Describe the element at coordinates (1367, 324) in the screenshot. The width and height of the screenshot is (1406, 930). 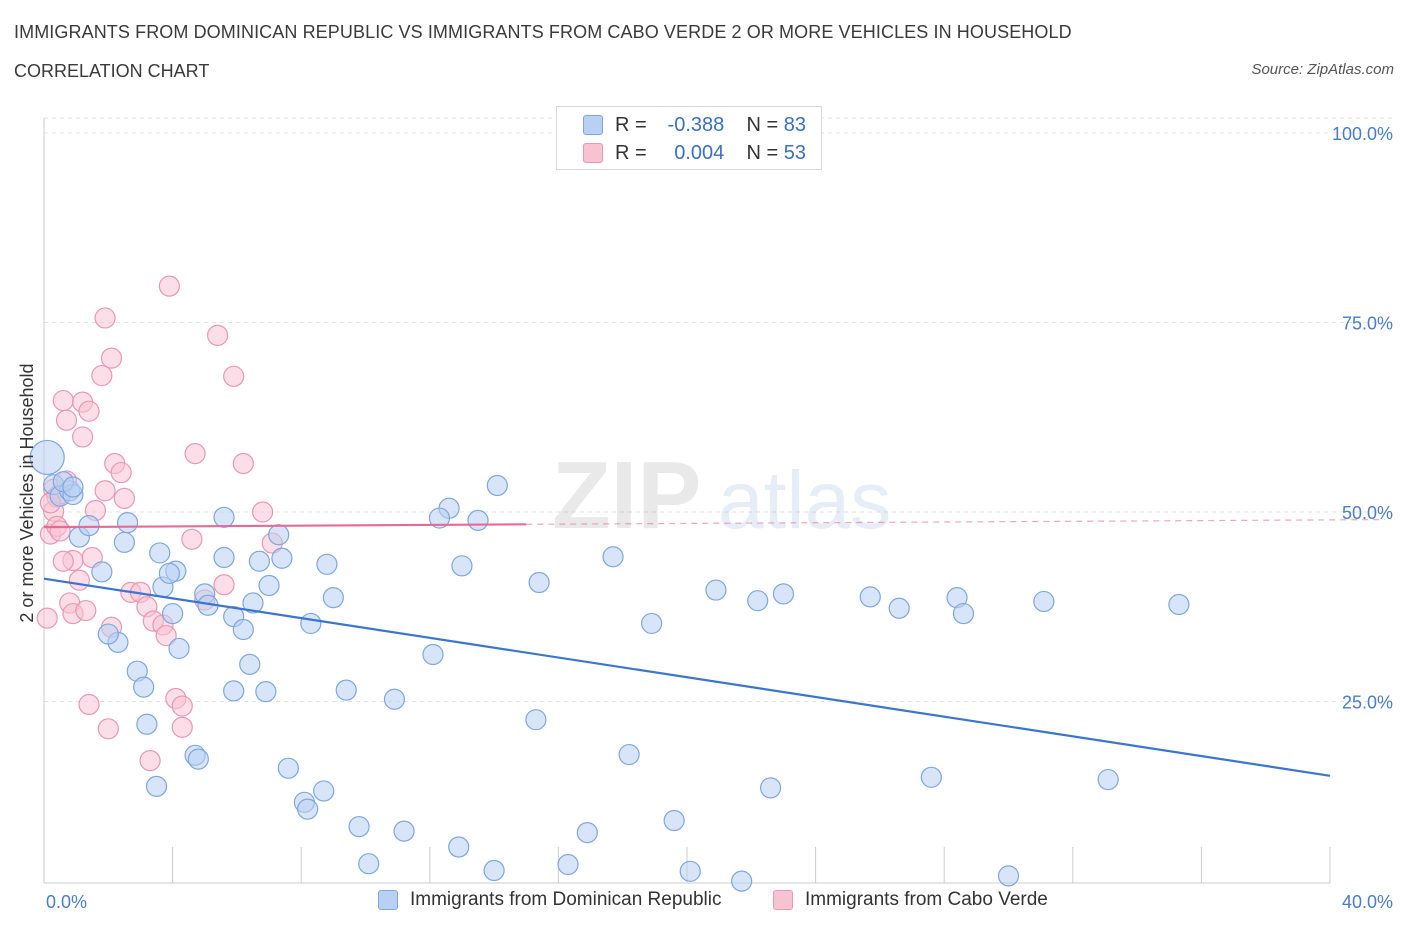
I see `y-tick-label: 75.0%` at that location.